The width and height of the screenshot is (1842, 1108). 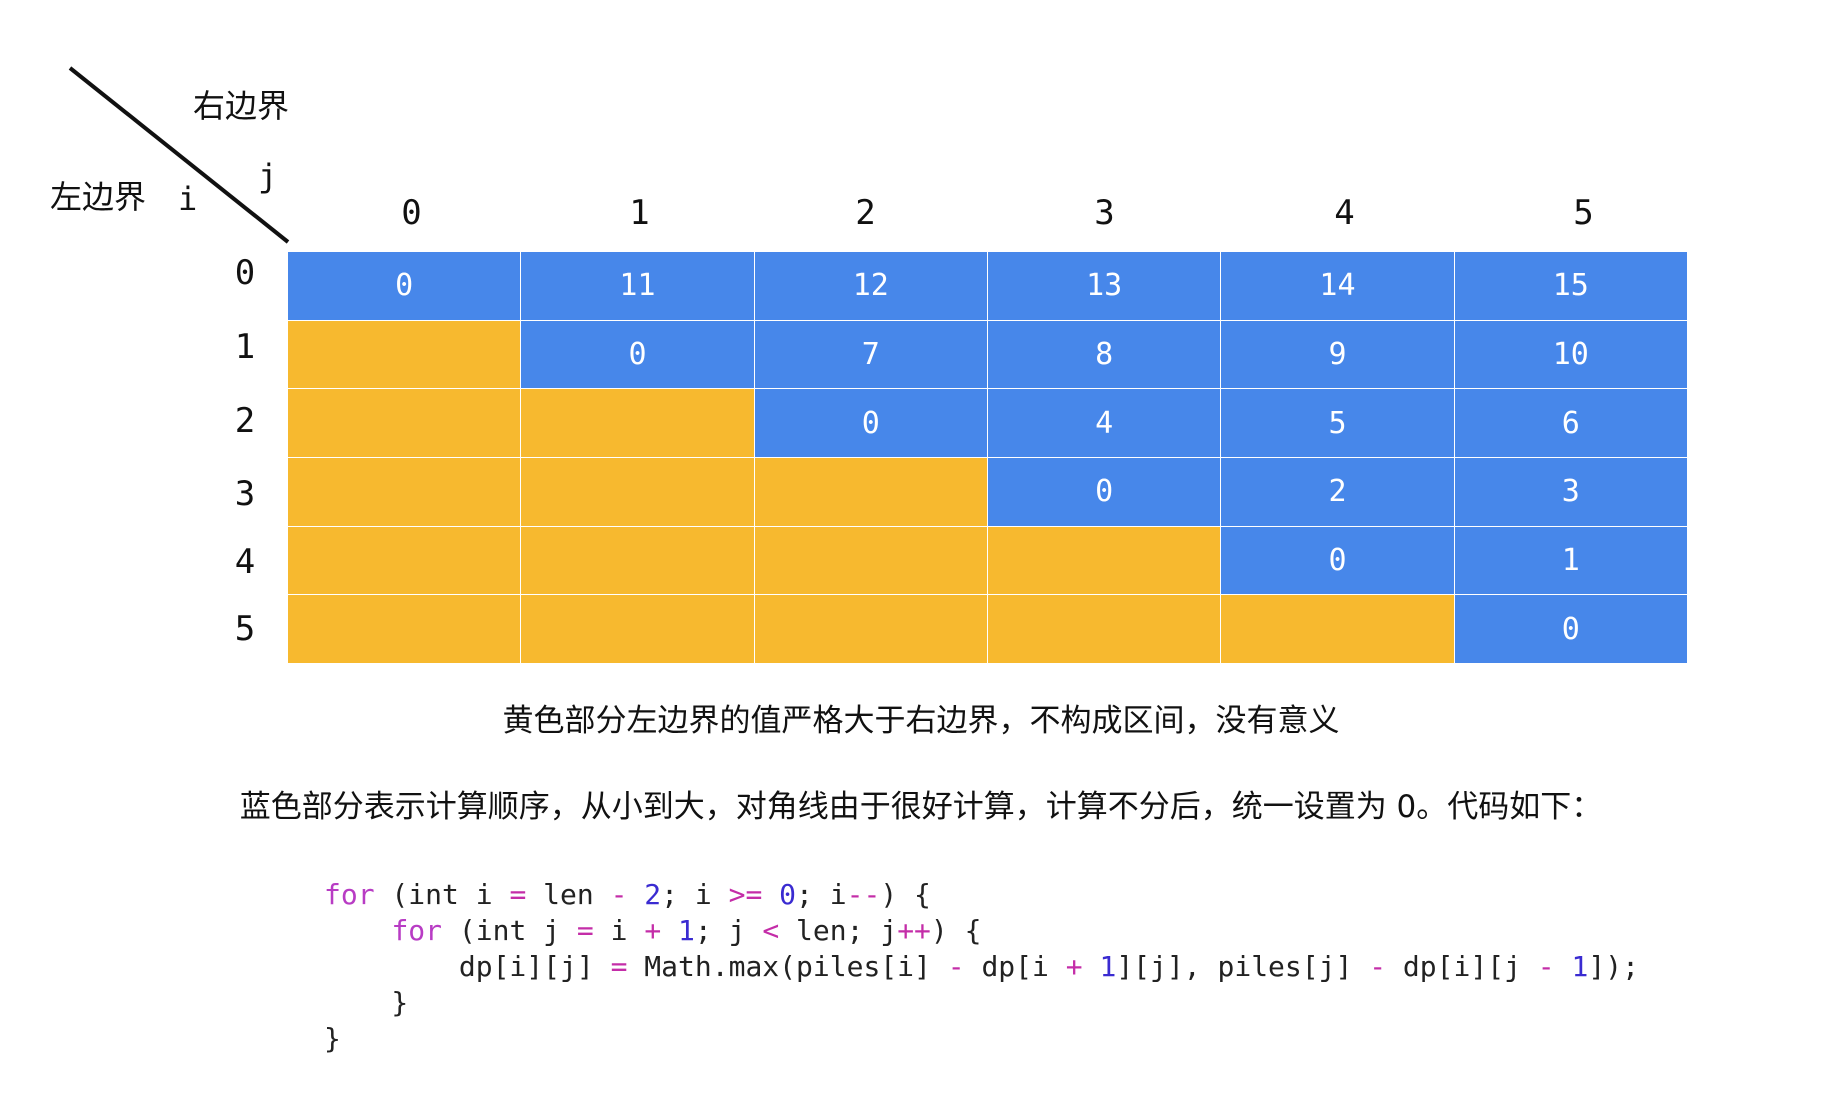 I want to click on dp-cell-4-4: 0, so click(x=1337, y=560).